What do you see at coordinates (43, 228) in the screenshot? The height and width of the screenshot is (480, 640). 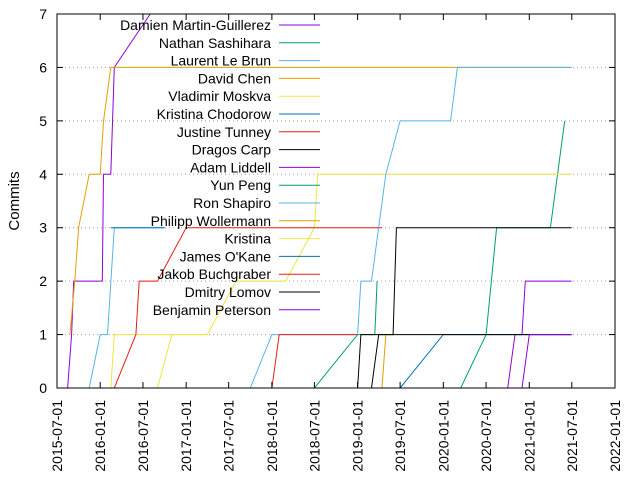 I see `y-tick-label: 3` at bounding box center [43, 228].